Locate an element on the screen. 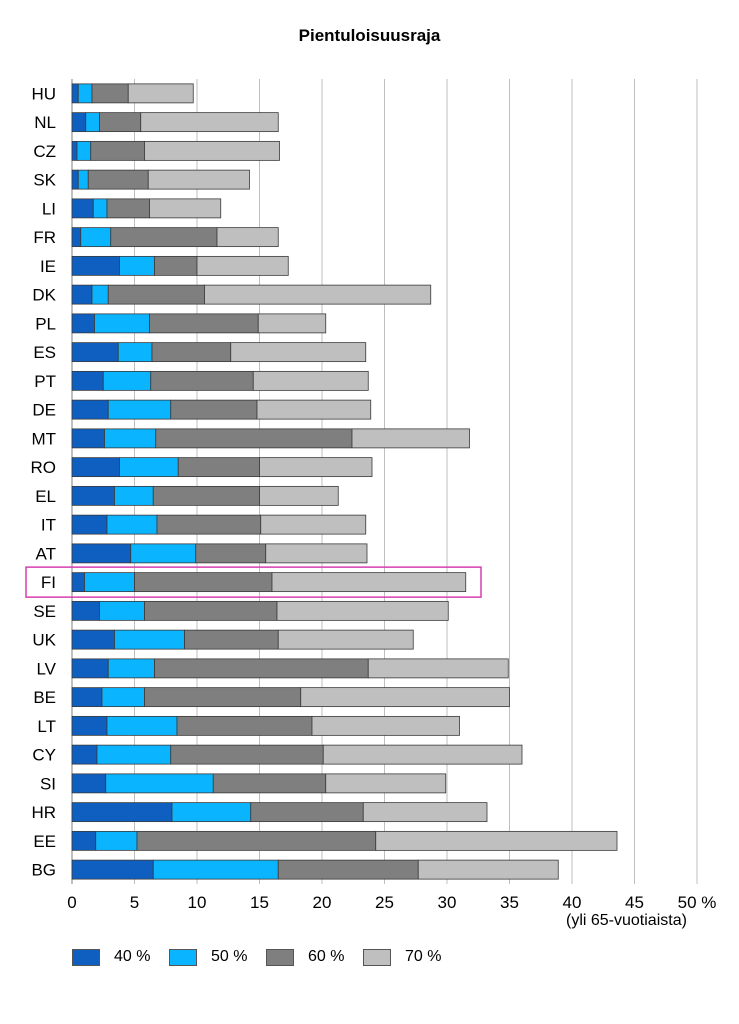 This screenshot has height=1024, width=739. x-axis-unit-note: (yli 65-vuotiaista) is located at coordinates (626, 920).